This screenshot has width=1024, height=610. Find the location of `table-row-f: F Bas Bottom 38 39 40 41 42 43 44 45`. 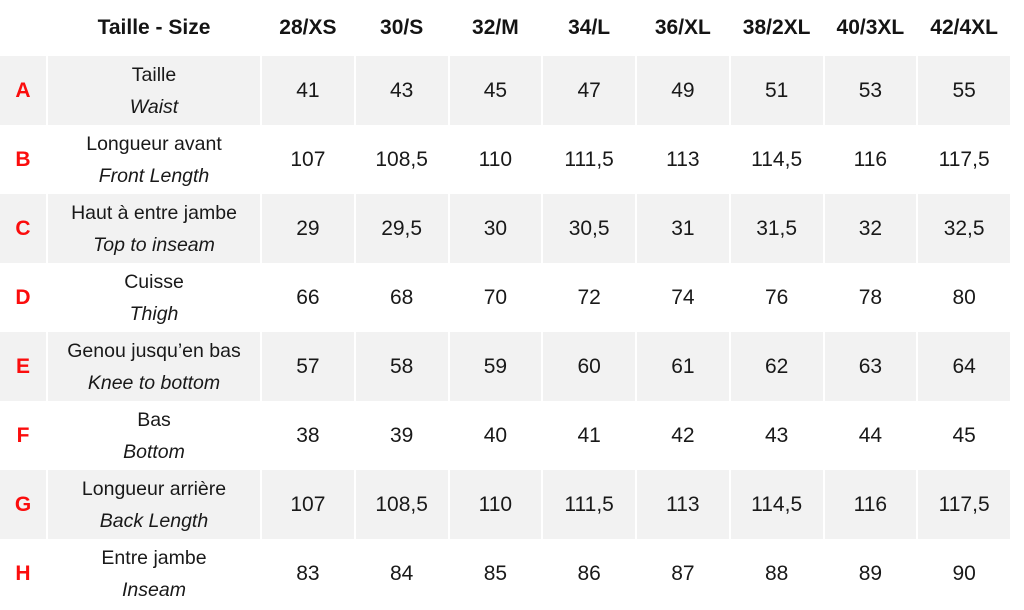

table-row-f: F Bas Bottom 38 39 40 41 42 43 44 45 is located at coordinates (506, 435).